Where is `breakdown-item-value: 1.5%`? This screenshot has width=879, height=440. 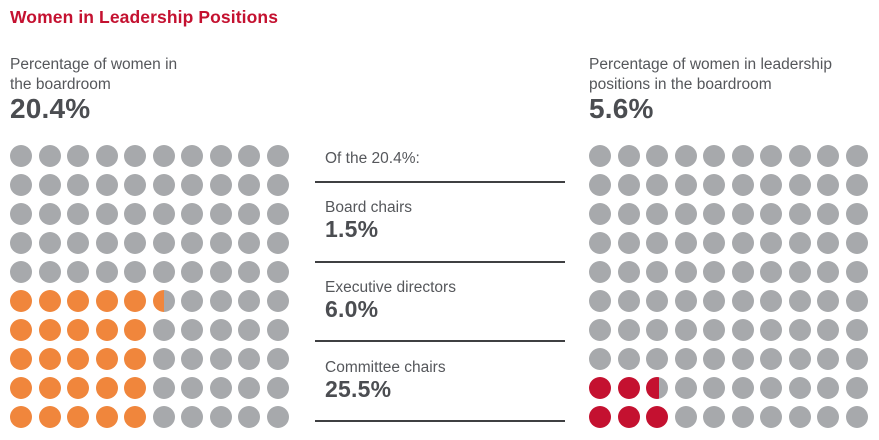 breakdown-item-value: 1.5% is located at coordinates (352, 229).